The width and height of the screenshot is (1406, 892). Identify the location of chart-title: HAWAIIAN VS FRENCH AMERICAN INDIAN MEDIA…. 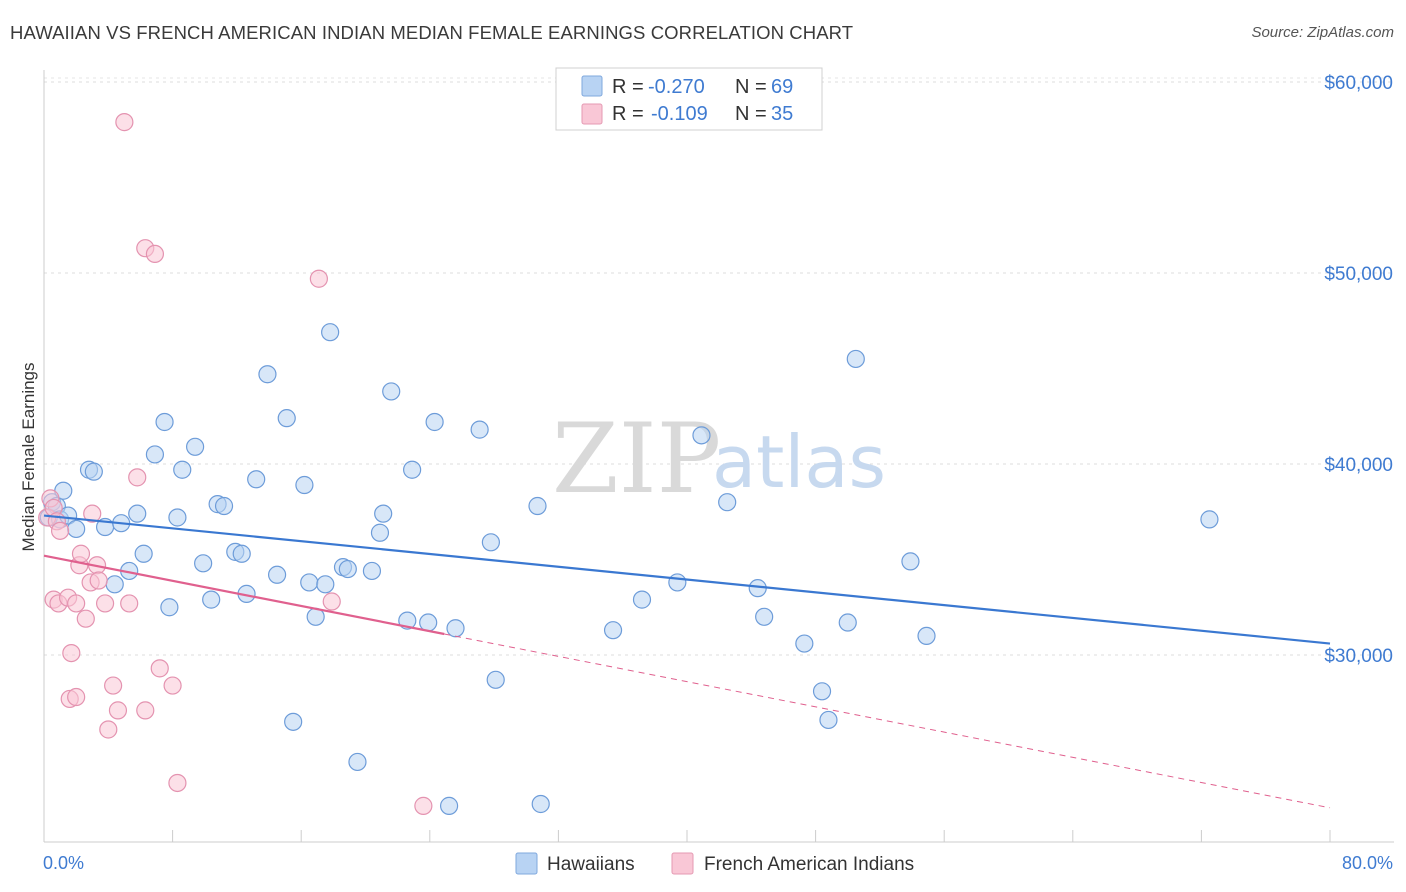
(432, 32).